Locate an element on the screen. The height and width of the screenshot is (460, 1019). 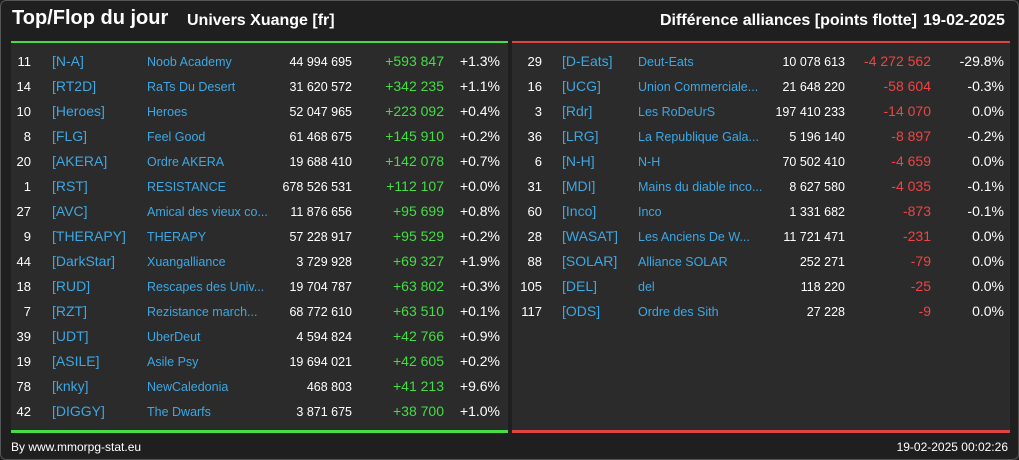
footer-timestamp: 19-02-2025 00:02:26 is located at coordinates (952, 447).